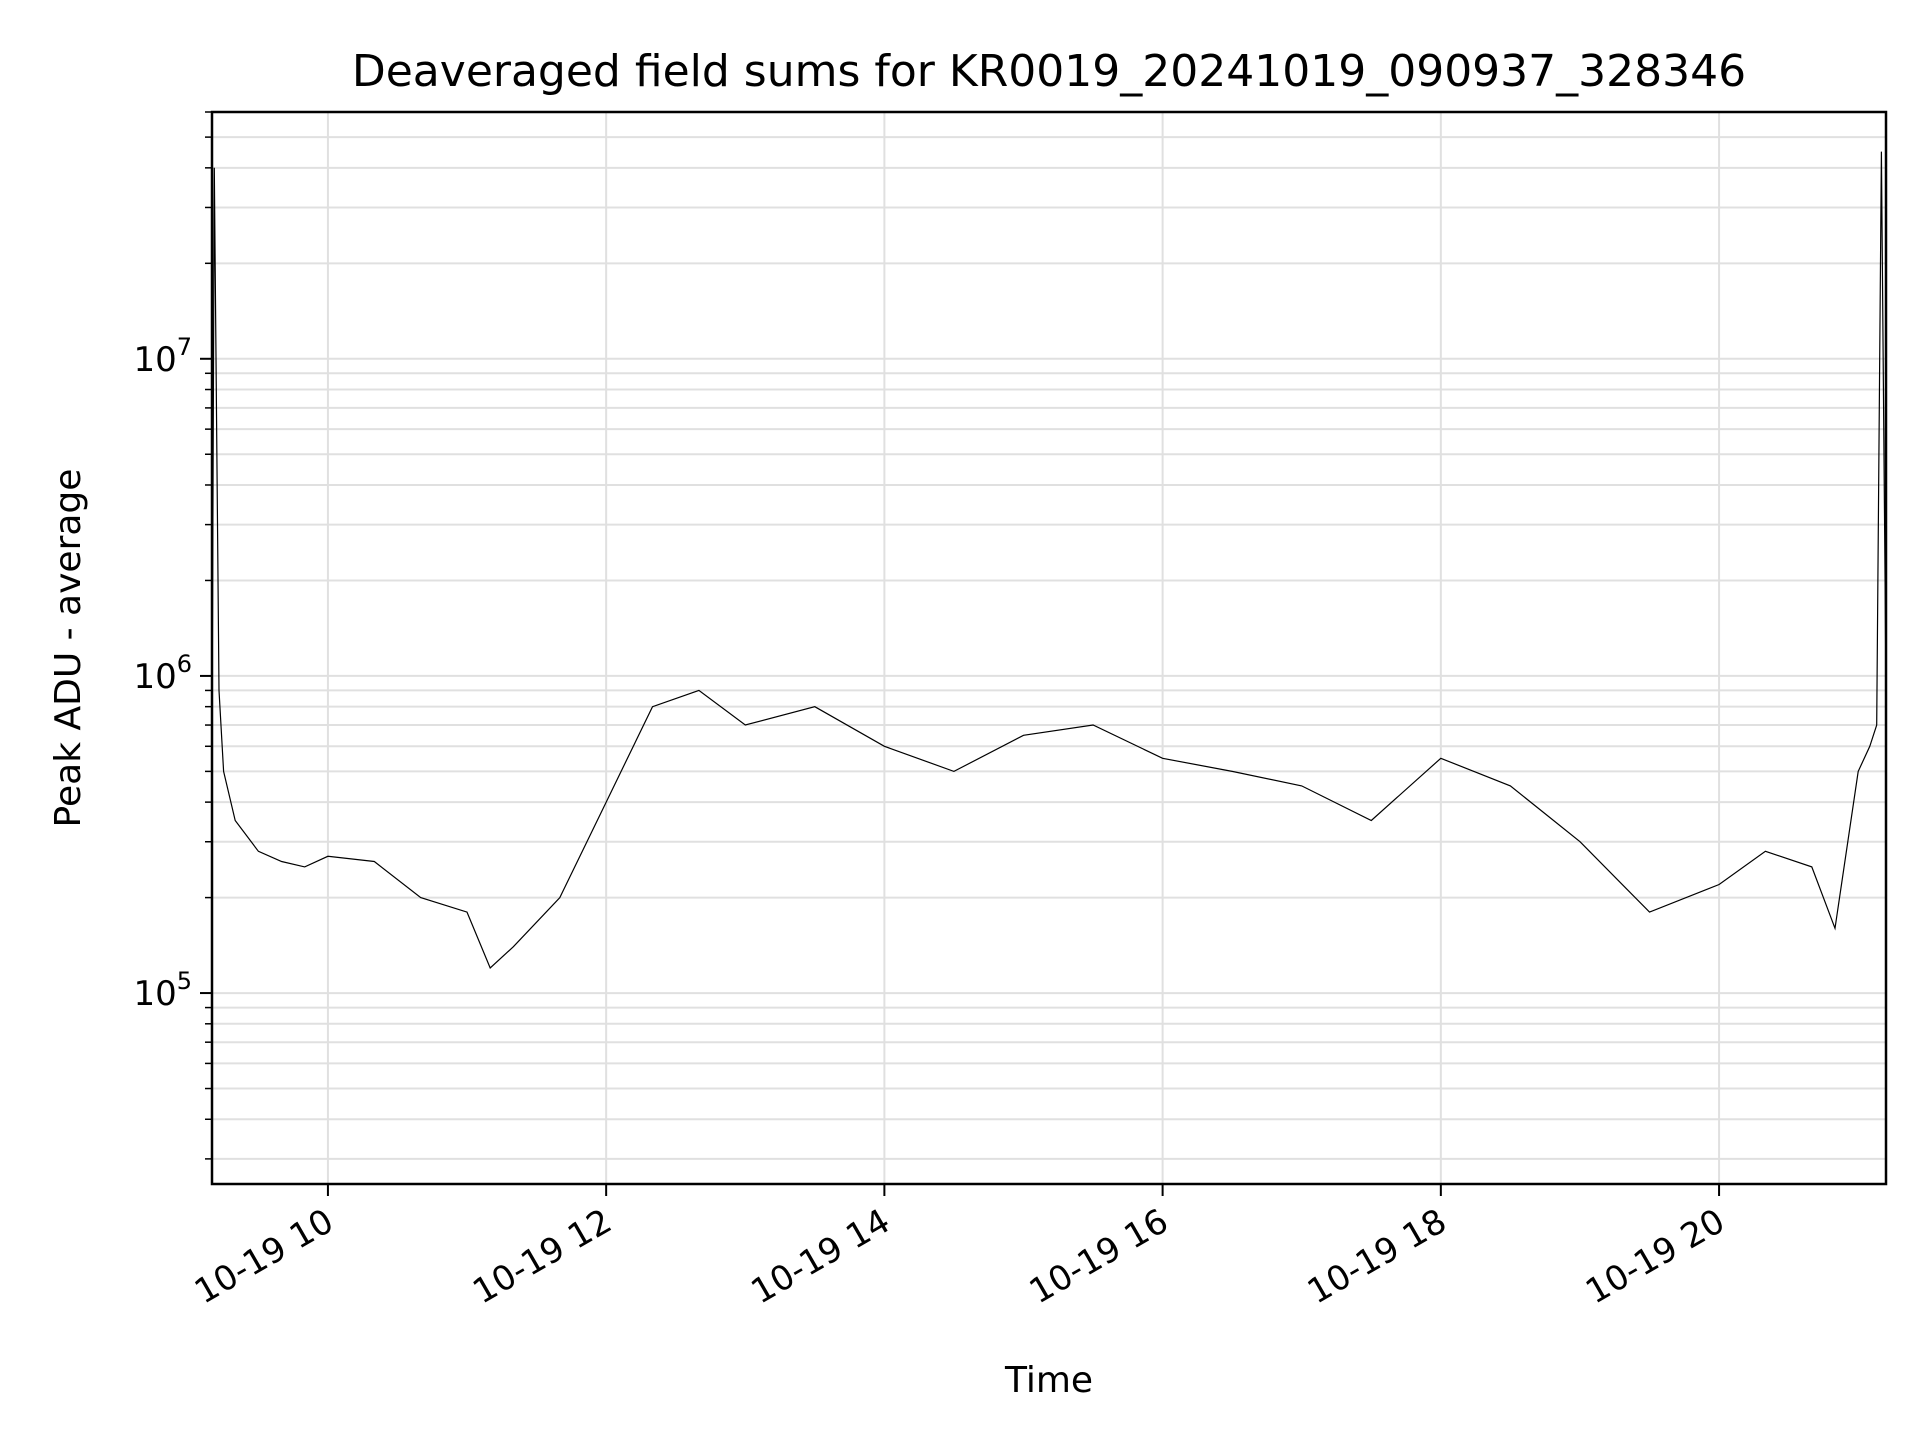 The height and width of the screenshot is (1440, 1920). Describe the element at coordinates (1048, 1380) in the screenshot. I see `x-axis-label: Time` at that location.